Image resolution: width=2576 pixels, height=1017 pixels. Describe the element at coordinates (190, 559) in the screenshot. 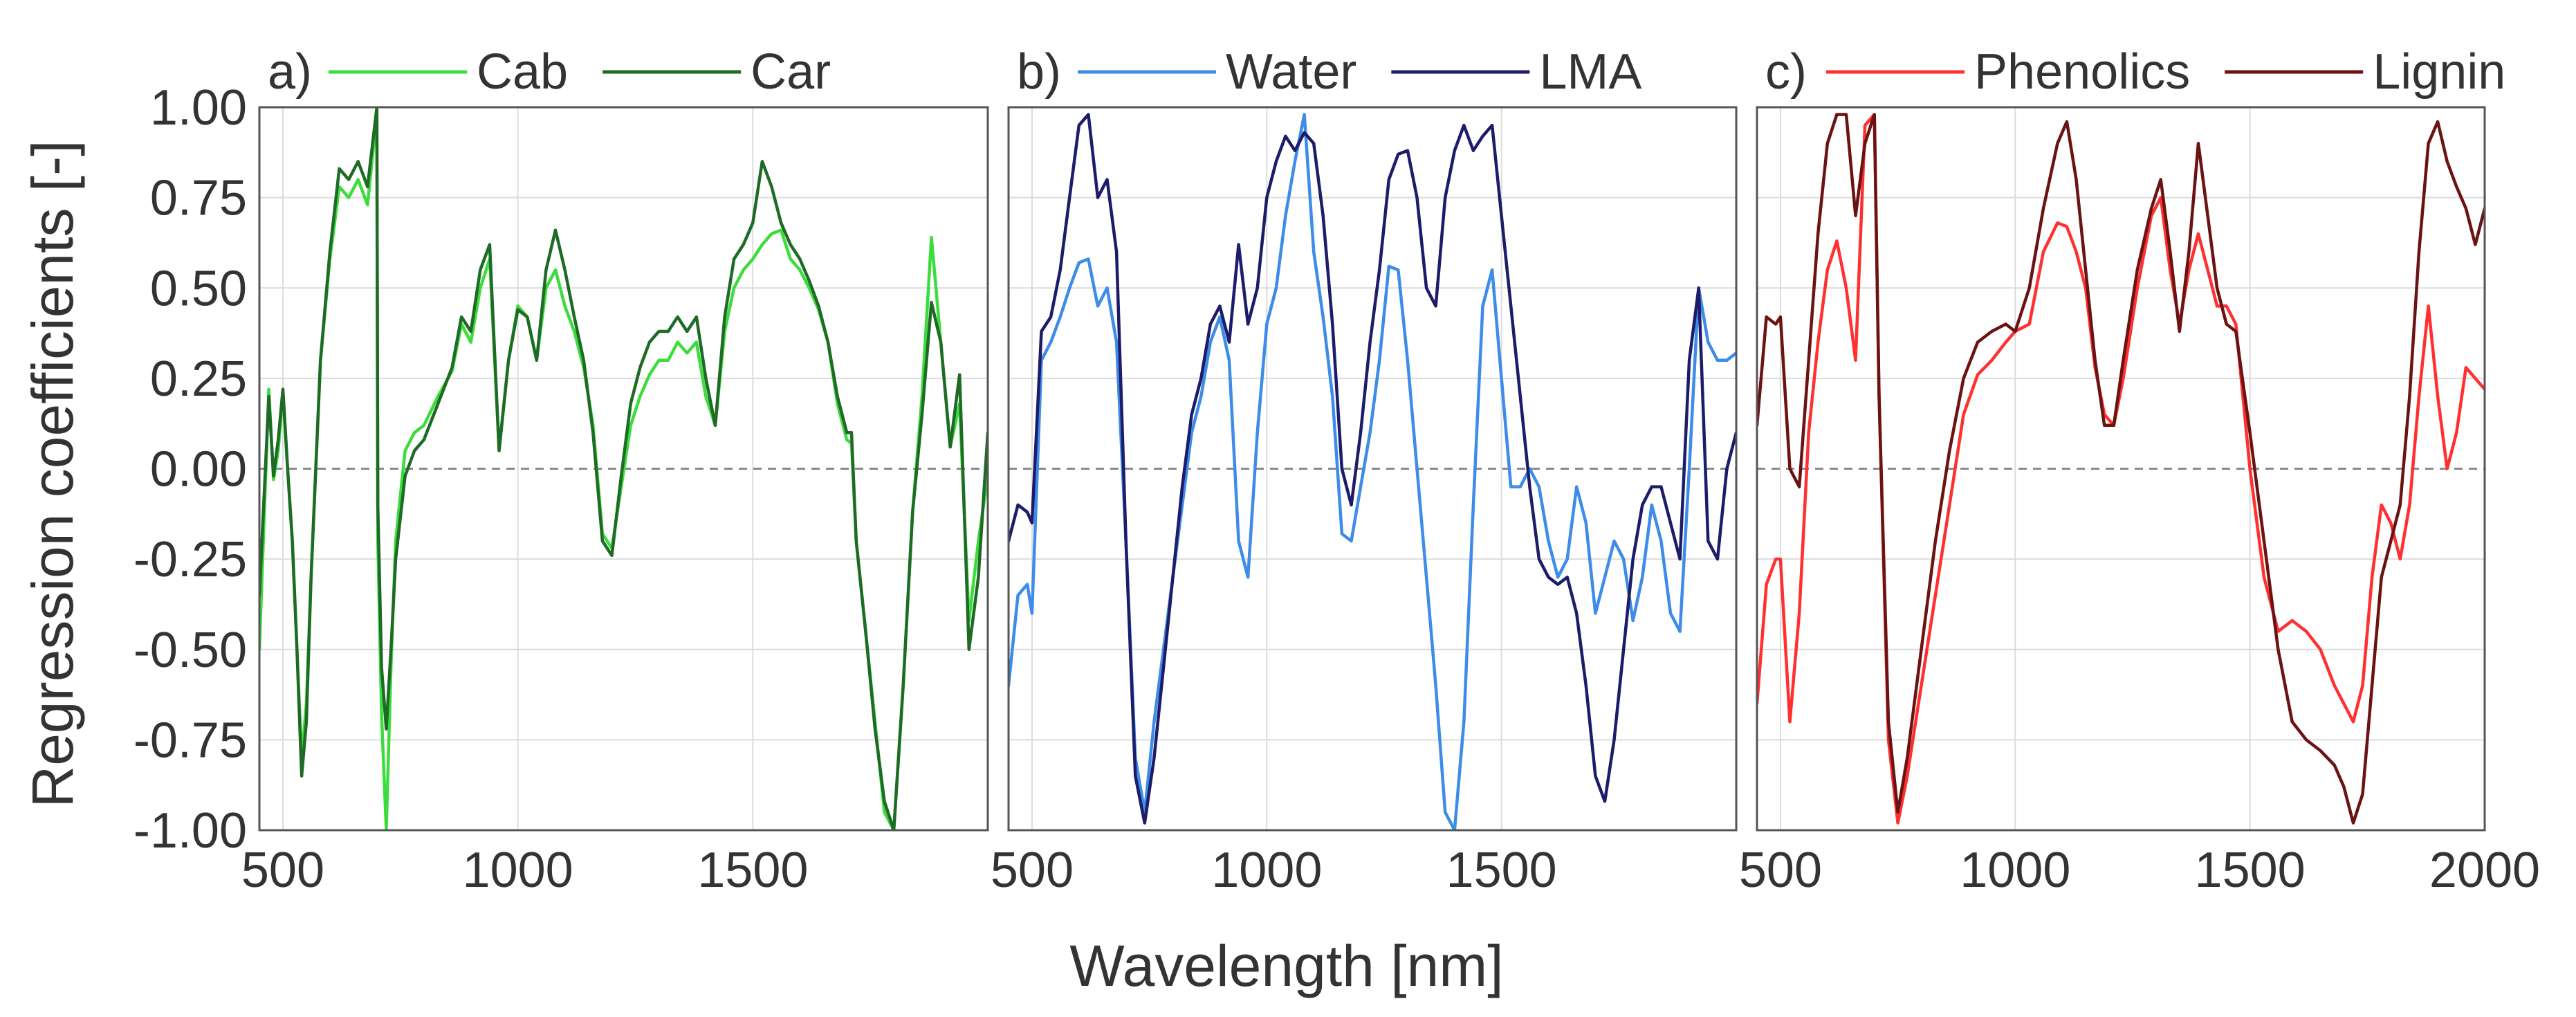

I see `y-tick-label: -0.25` at that location.